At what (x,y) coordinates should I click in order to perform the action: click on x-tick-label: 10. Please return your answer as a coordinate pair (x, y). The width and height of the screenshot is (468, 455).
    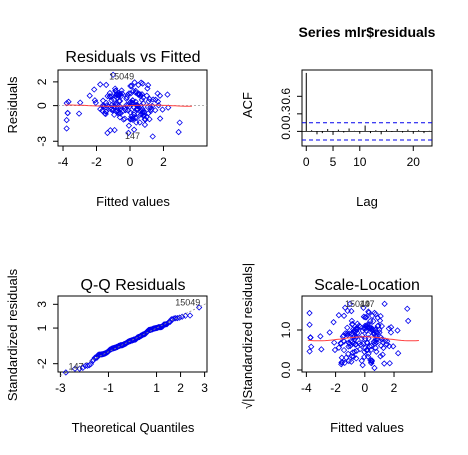
    Looking at the image, I should click on (360, 162).